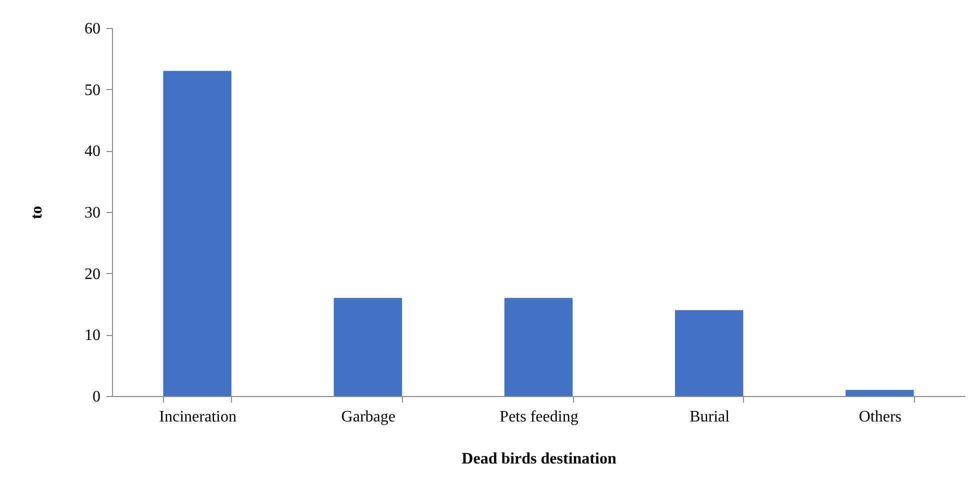  What do you see at coordinates (92, 274) in the screenshot?
I see `y-tick-label: 20` at bounding box center [92, 274].